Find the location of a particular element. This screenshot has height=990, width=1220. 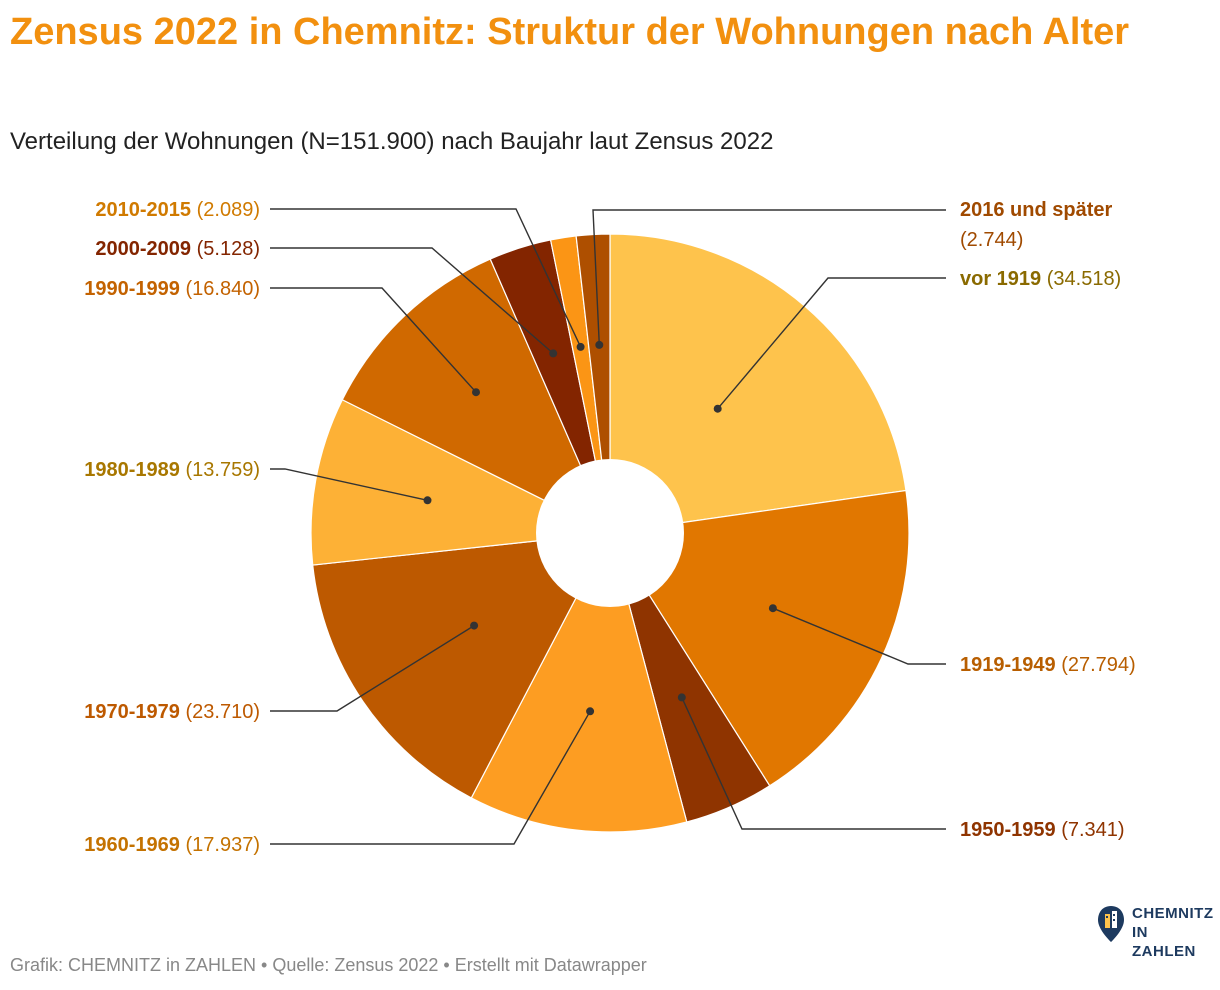

label-value: (34.518) is located at coordinates (1081, 279).